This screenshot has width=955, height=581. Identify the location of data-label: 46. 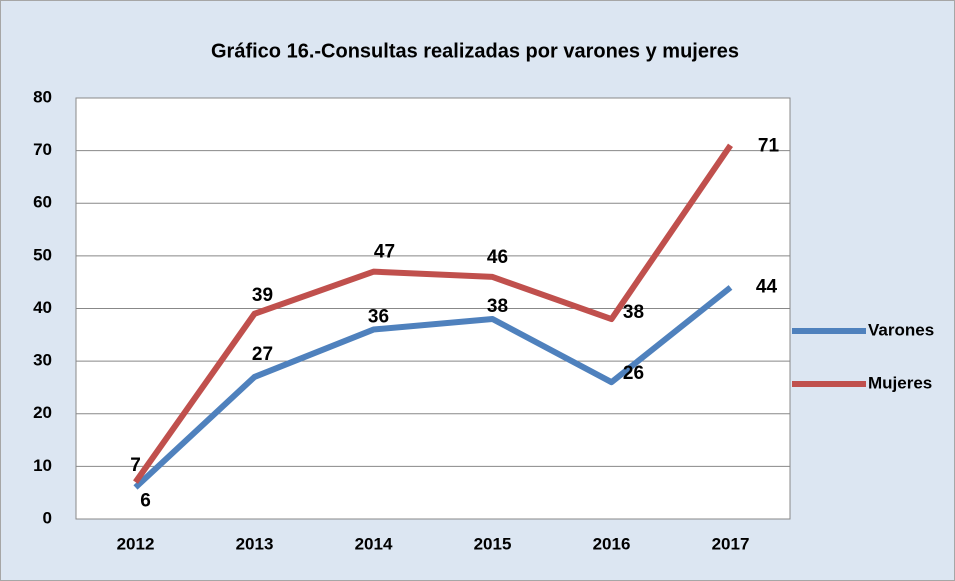
(497, 257).